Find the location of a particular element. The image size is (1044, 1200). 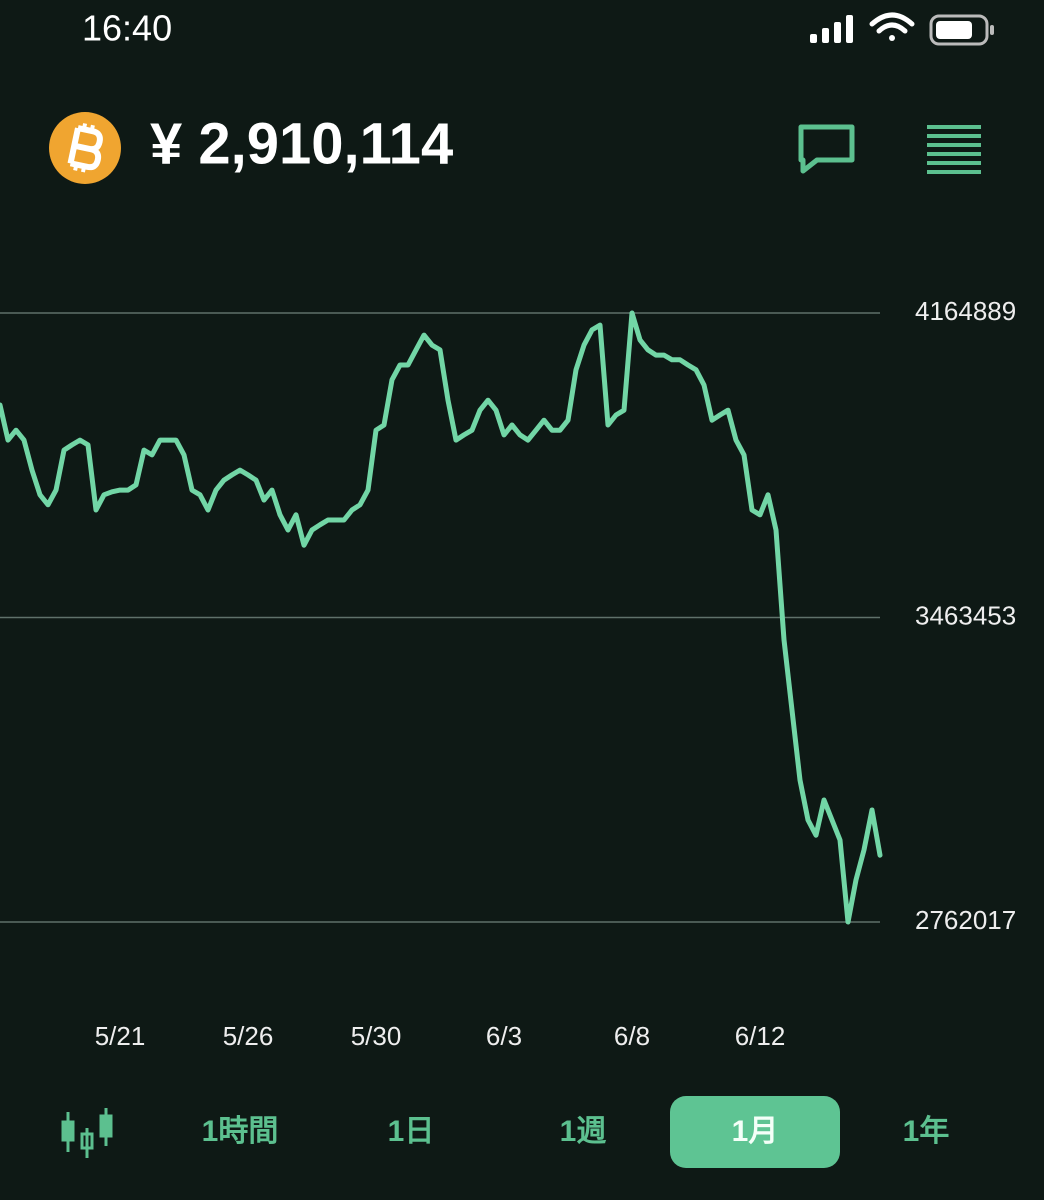

status-time: 16:40 is located at coordinates (127, 28).